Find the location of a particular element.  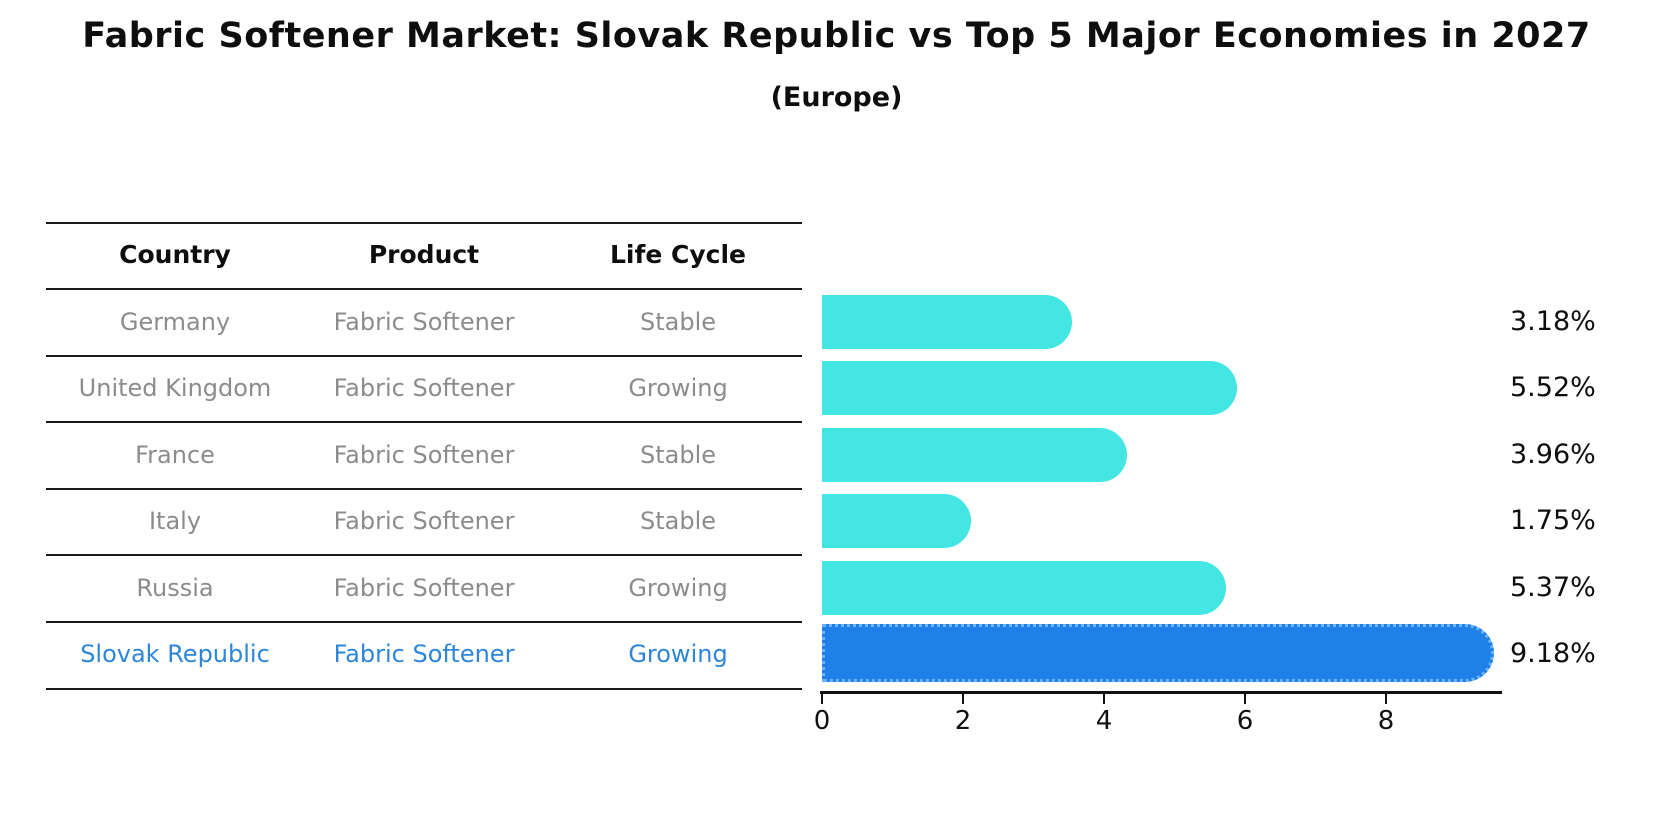

bar-value-label: 1.75% is located at coordinates (1553, 520).